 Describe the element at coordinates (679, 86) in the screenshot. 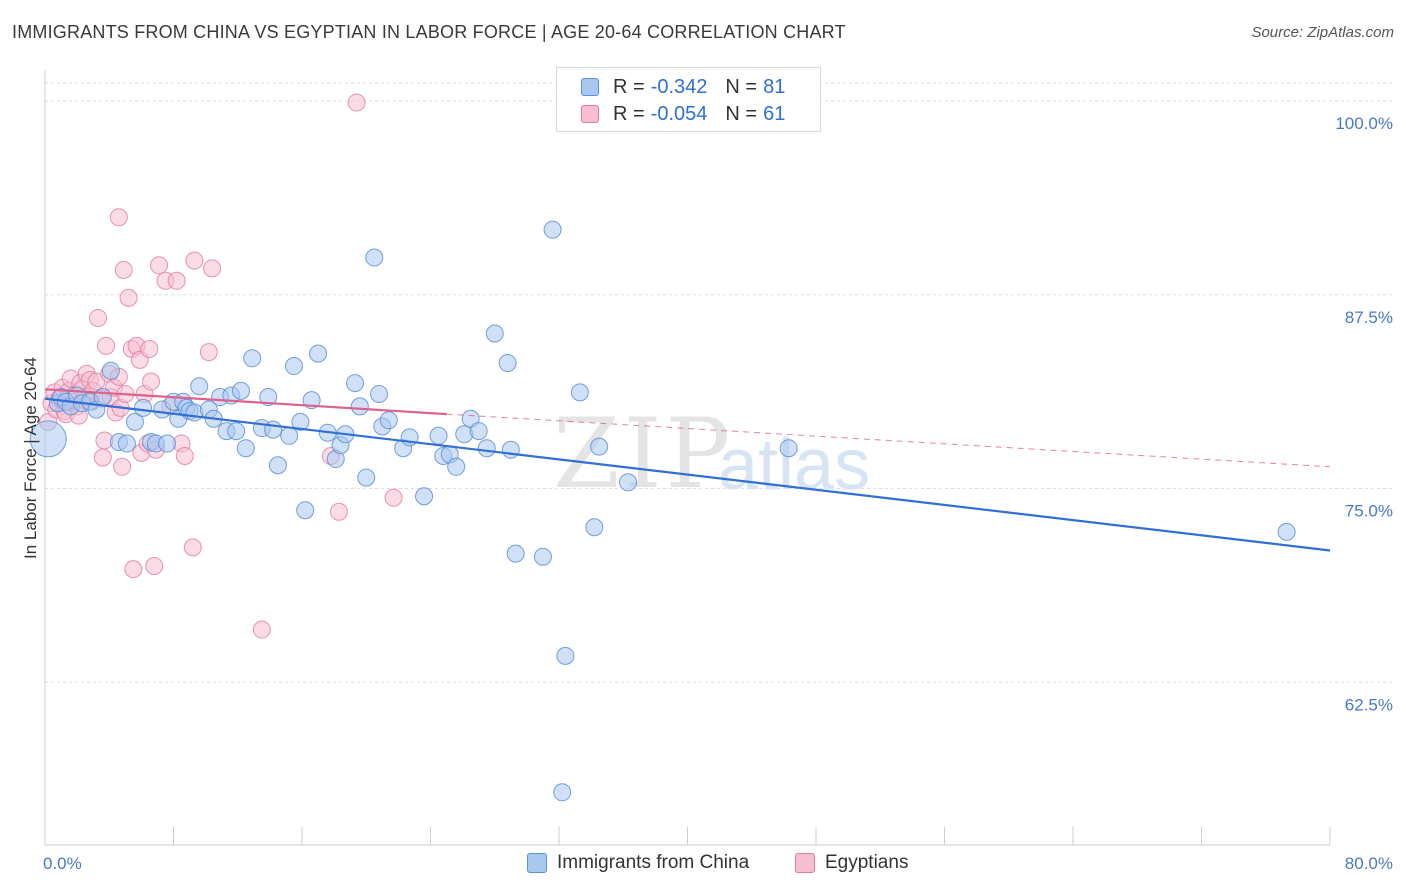

I see `legend-r-value: -0.342` at that location.